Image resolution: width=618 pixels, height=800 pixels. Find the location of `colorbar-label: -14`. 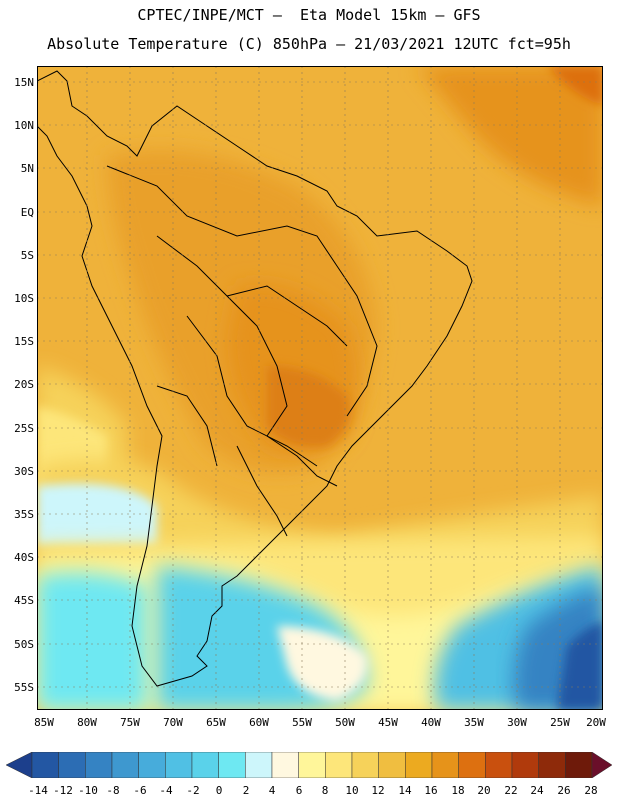

colorbar-label: -14 is located at coordinates (38, 790).